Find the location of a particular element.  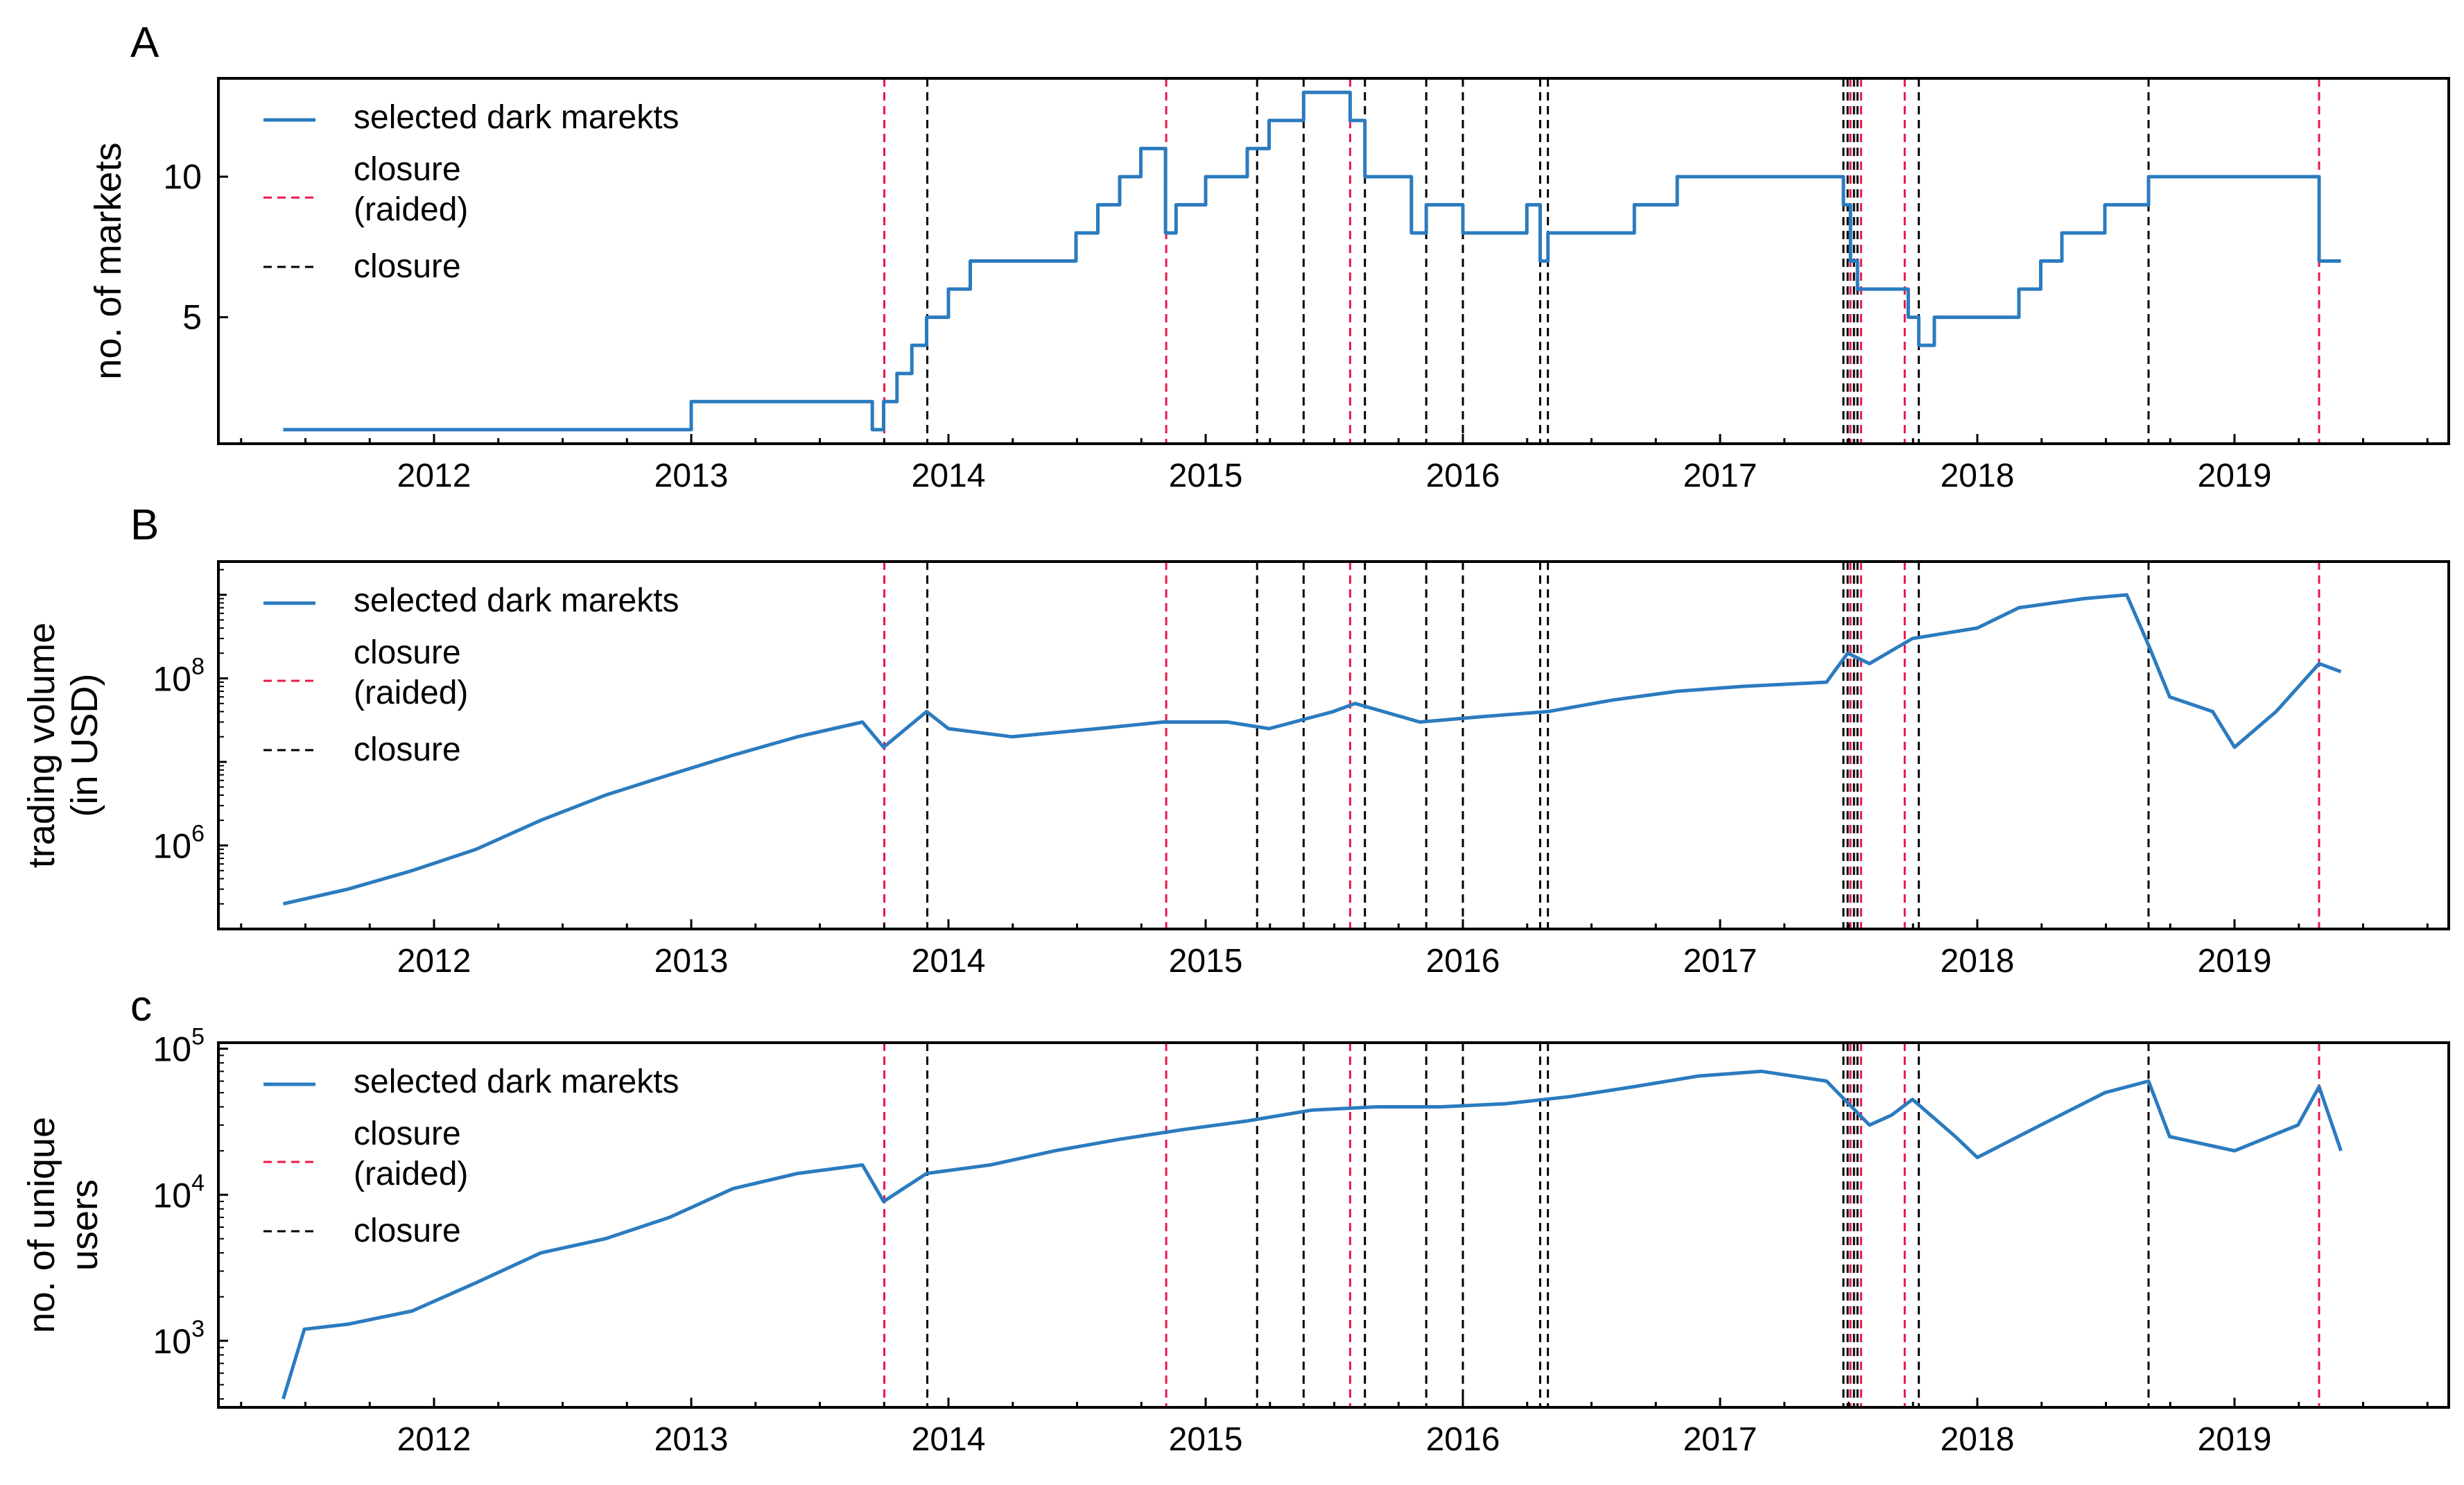

y-tick-label: 10 is located at coordinates (182, 176).